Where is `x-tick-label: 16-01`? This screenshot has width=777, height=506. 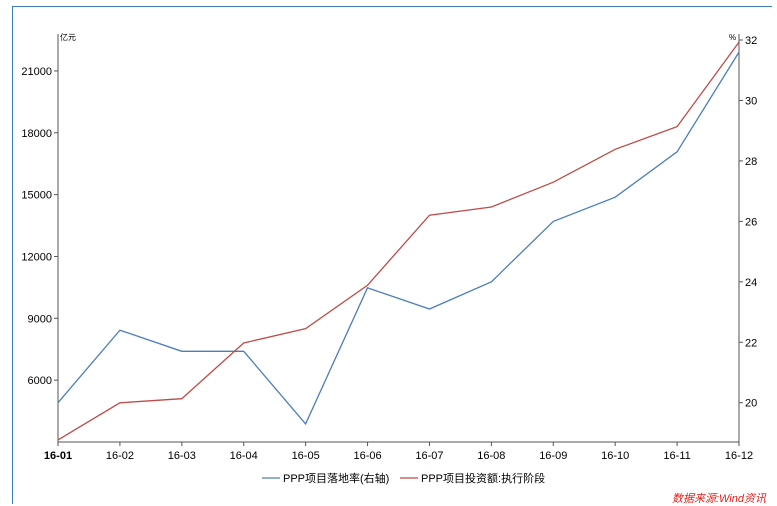 x-tick-label: 16-01 is located at coordinates (58, 456).